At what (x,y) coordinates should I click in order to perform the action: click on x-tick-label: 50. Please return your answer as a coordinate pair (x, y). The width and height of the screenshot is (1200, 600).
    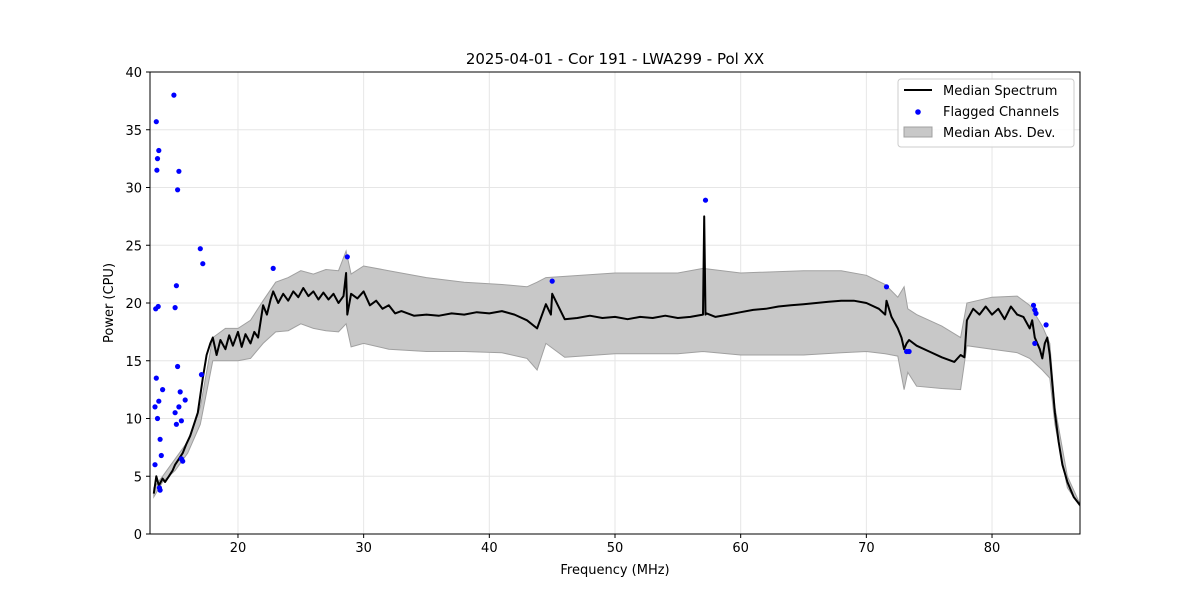
    Looking at the image, I should click on (615, 548).